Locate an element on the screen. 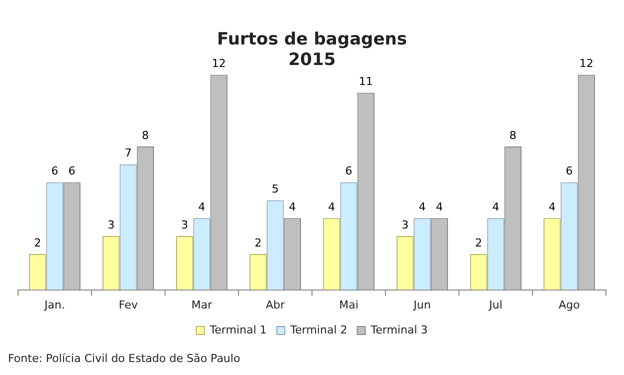  x-tick-label: Abr is located at coordinates (276, 305).